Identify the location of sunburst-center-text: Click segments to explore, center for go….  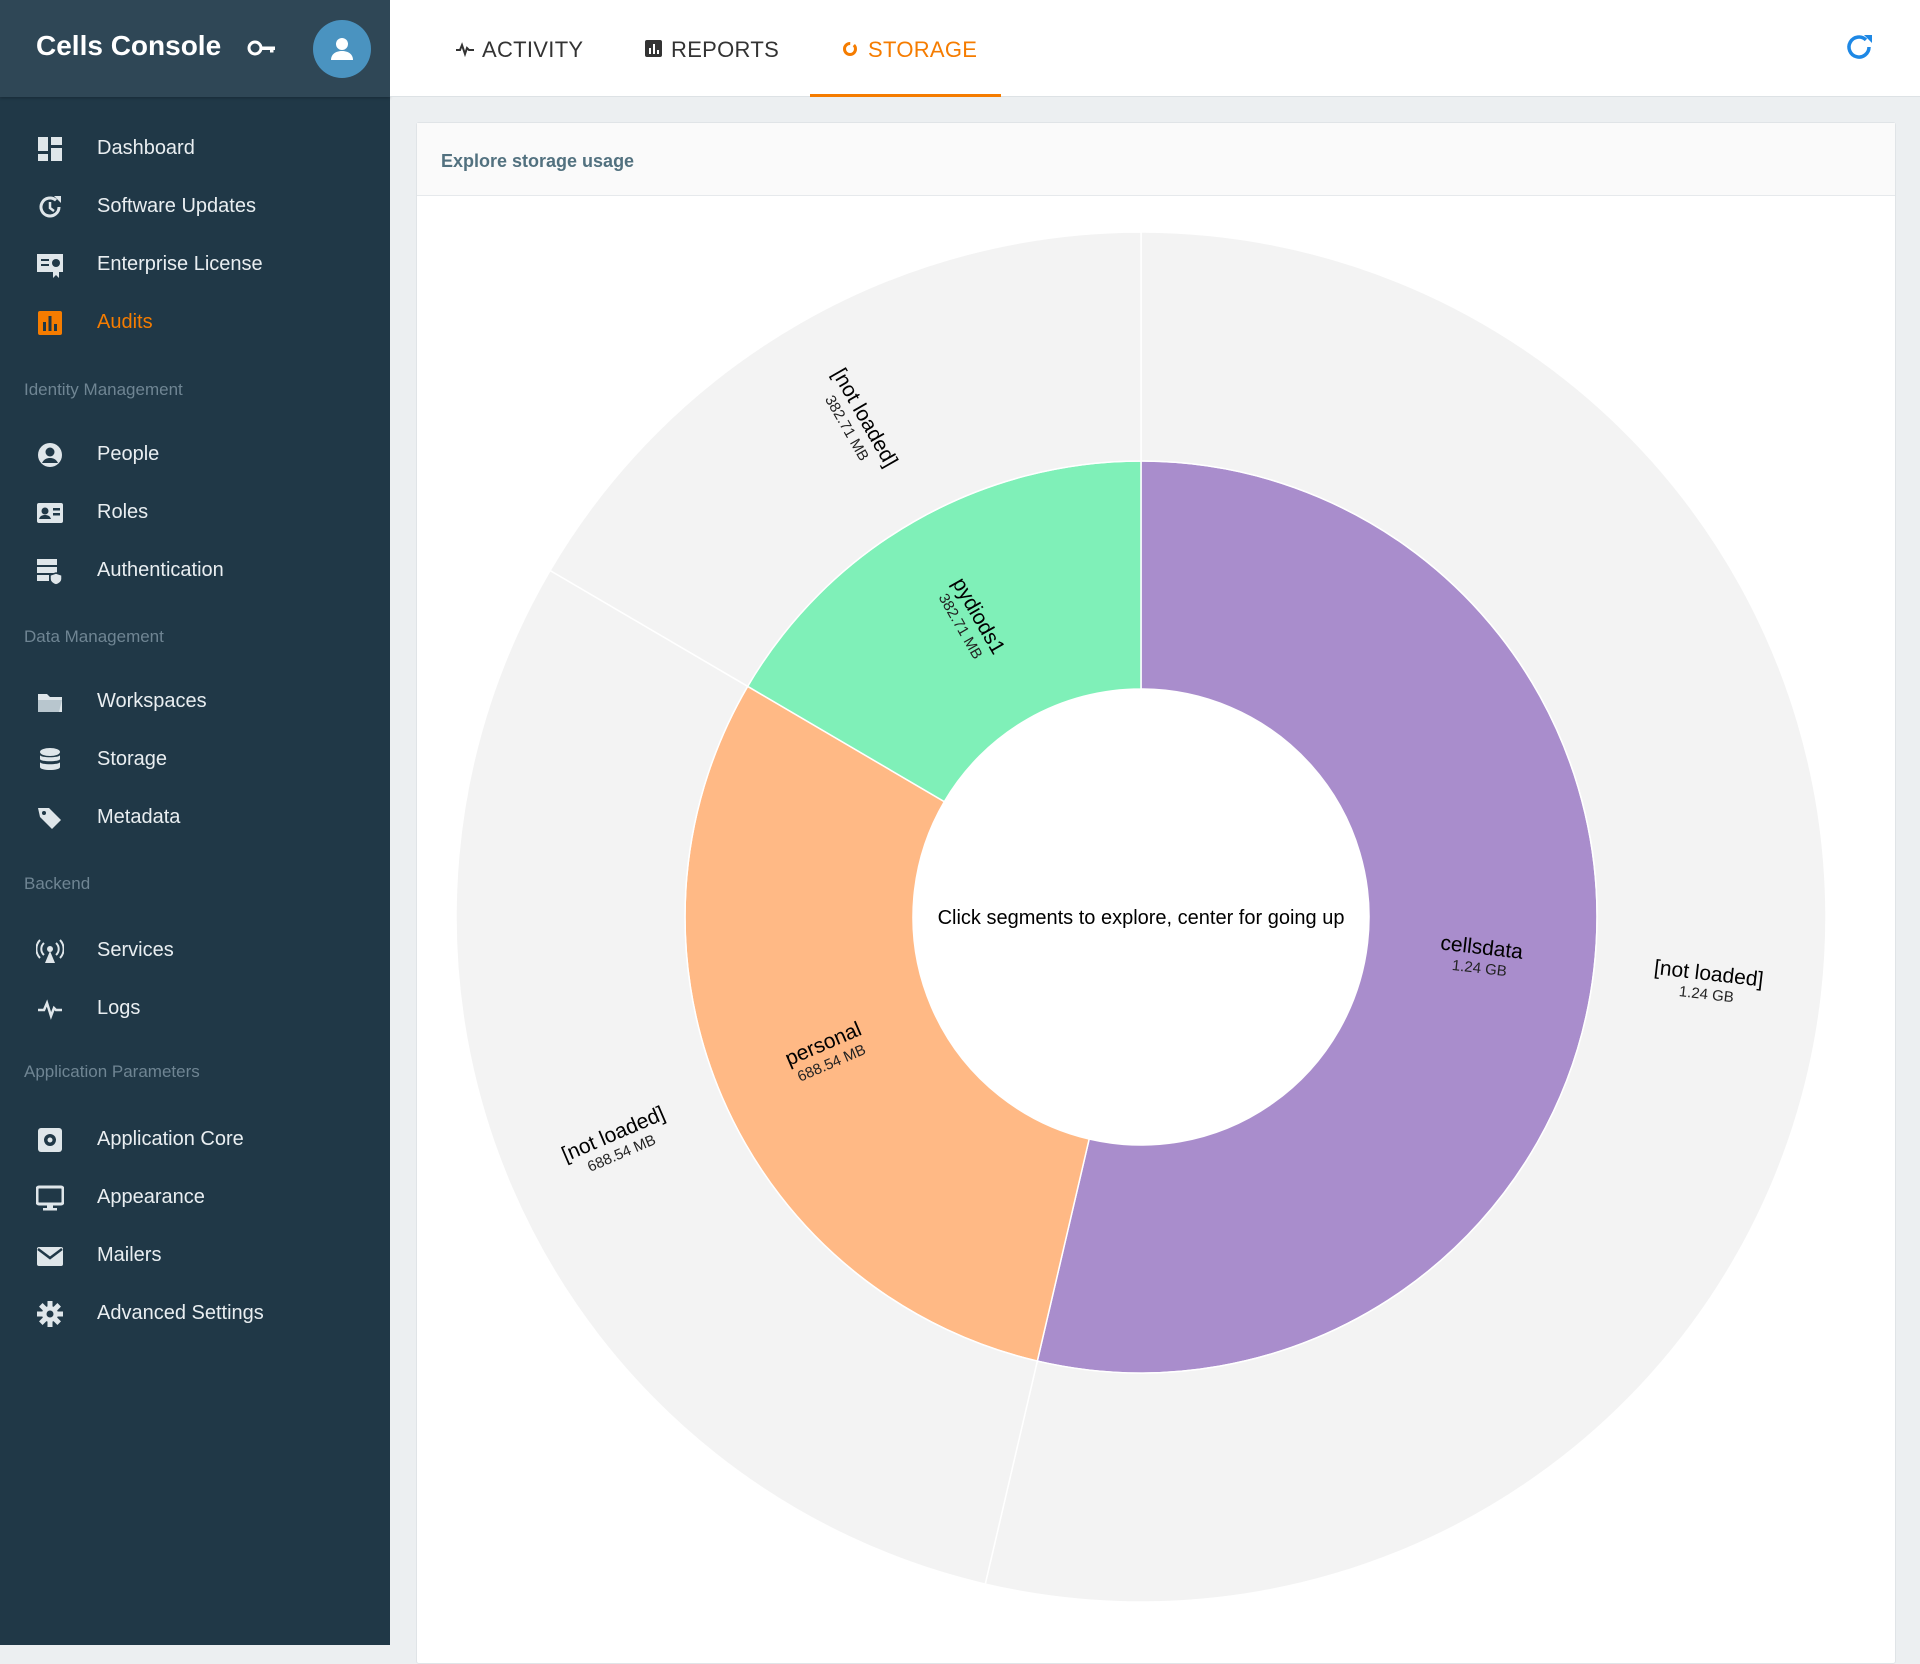
(1141, 918).